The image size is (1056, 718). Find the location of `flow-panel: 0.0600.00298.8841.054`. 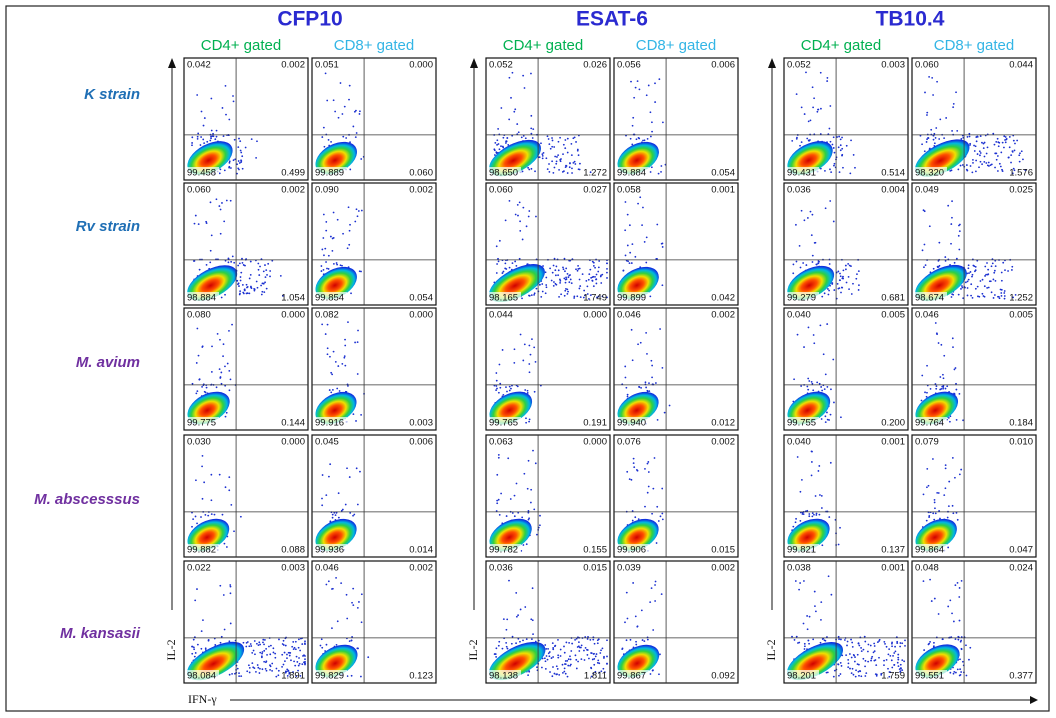

flow-panel: 0.0600.00298.8841.054 is located at coordinates (245, 245).